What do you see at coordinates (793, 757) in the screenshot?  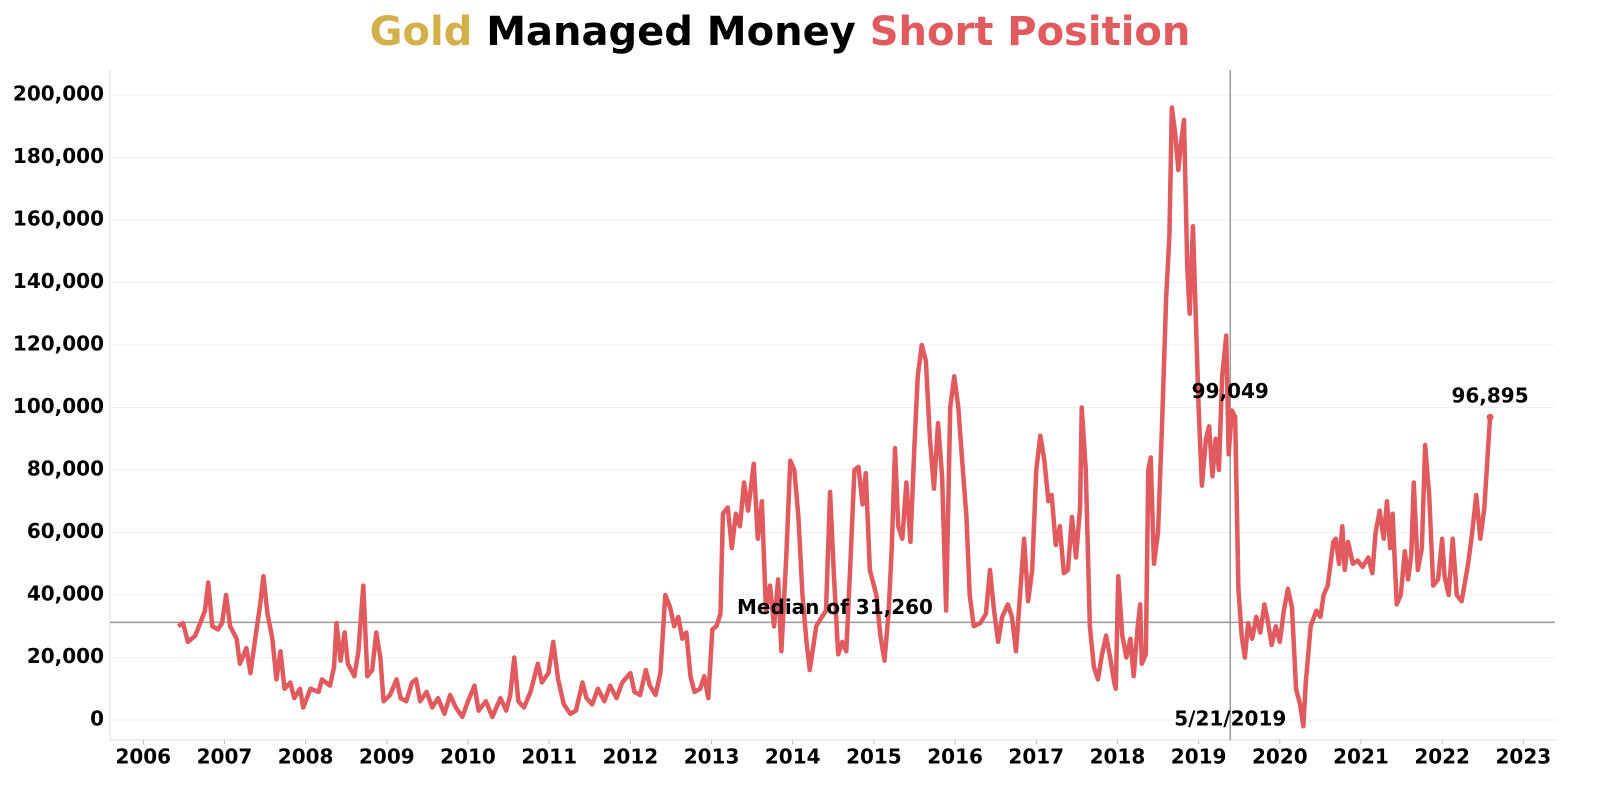 I see `x-tick-label: 2014` at bounding box center [793, 757].